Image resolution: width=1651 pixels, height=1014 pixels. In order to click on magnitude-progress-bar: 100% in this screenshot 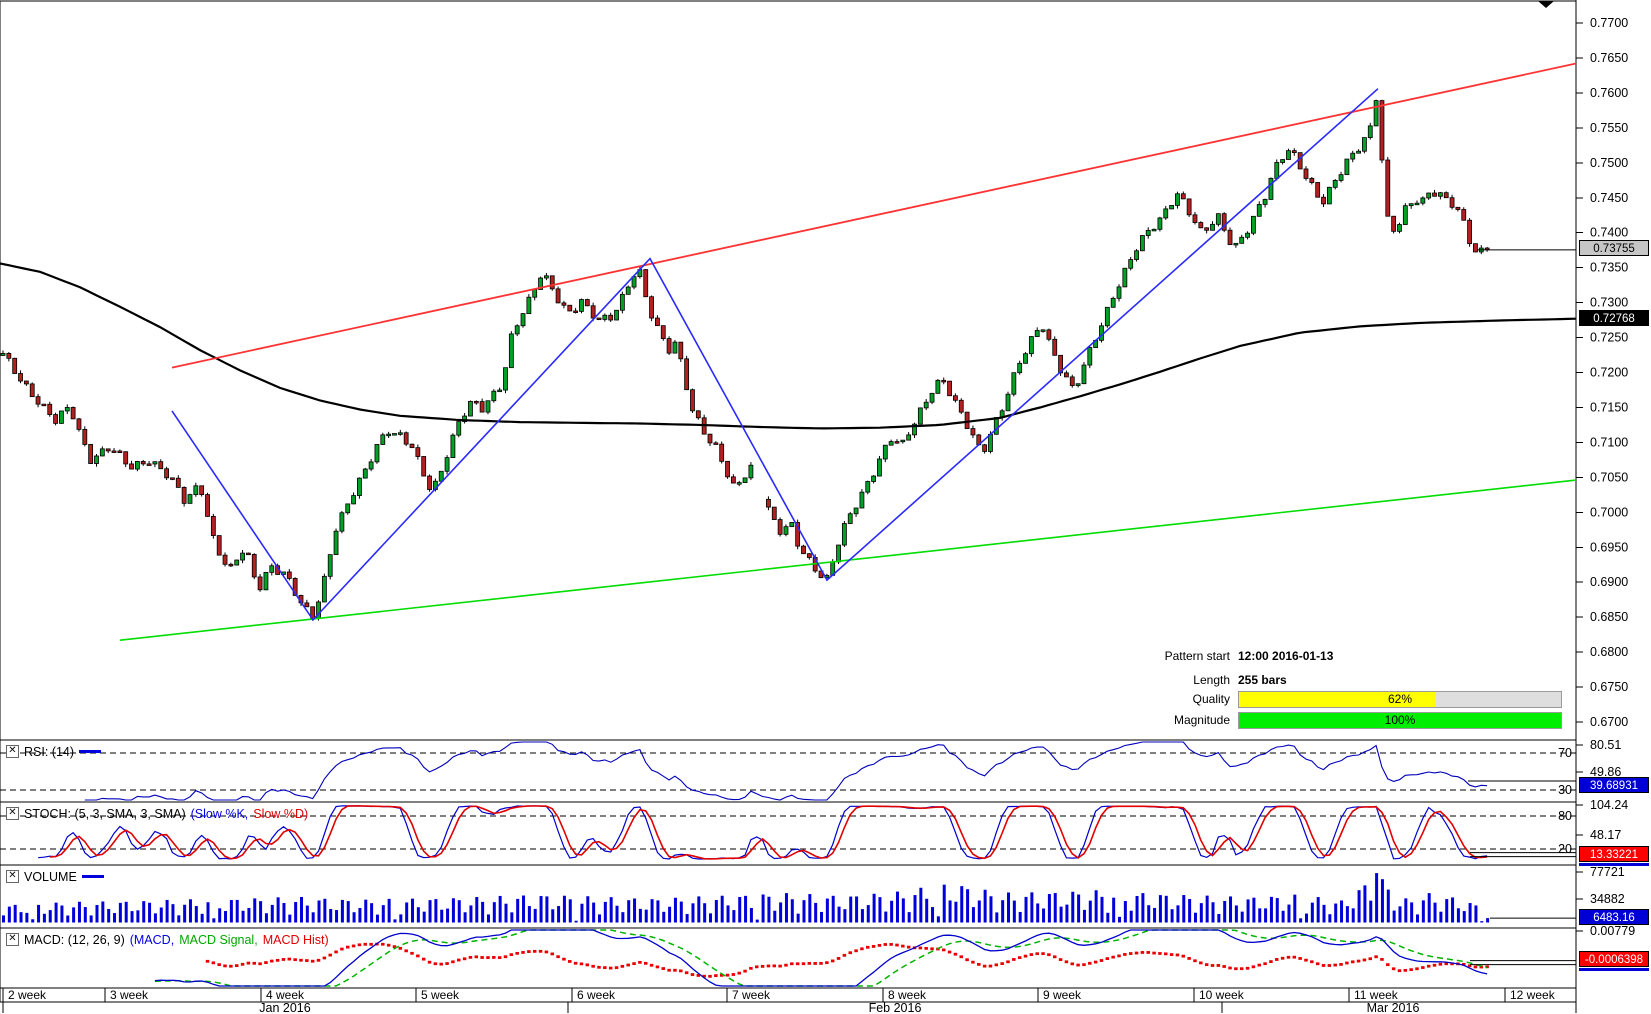, I will do `click(1400, 720)`.